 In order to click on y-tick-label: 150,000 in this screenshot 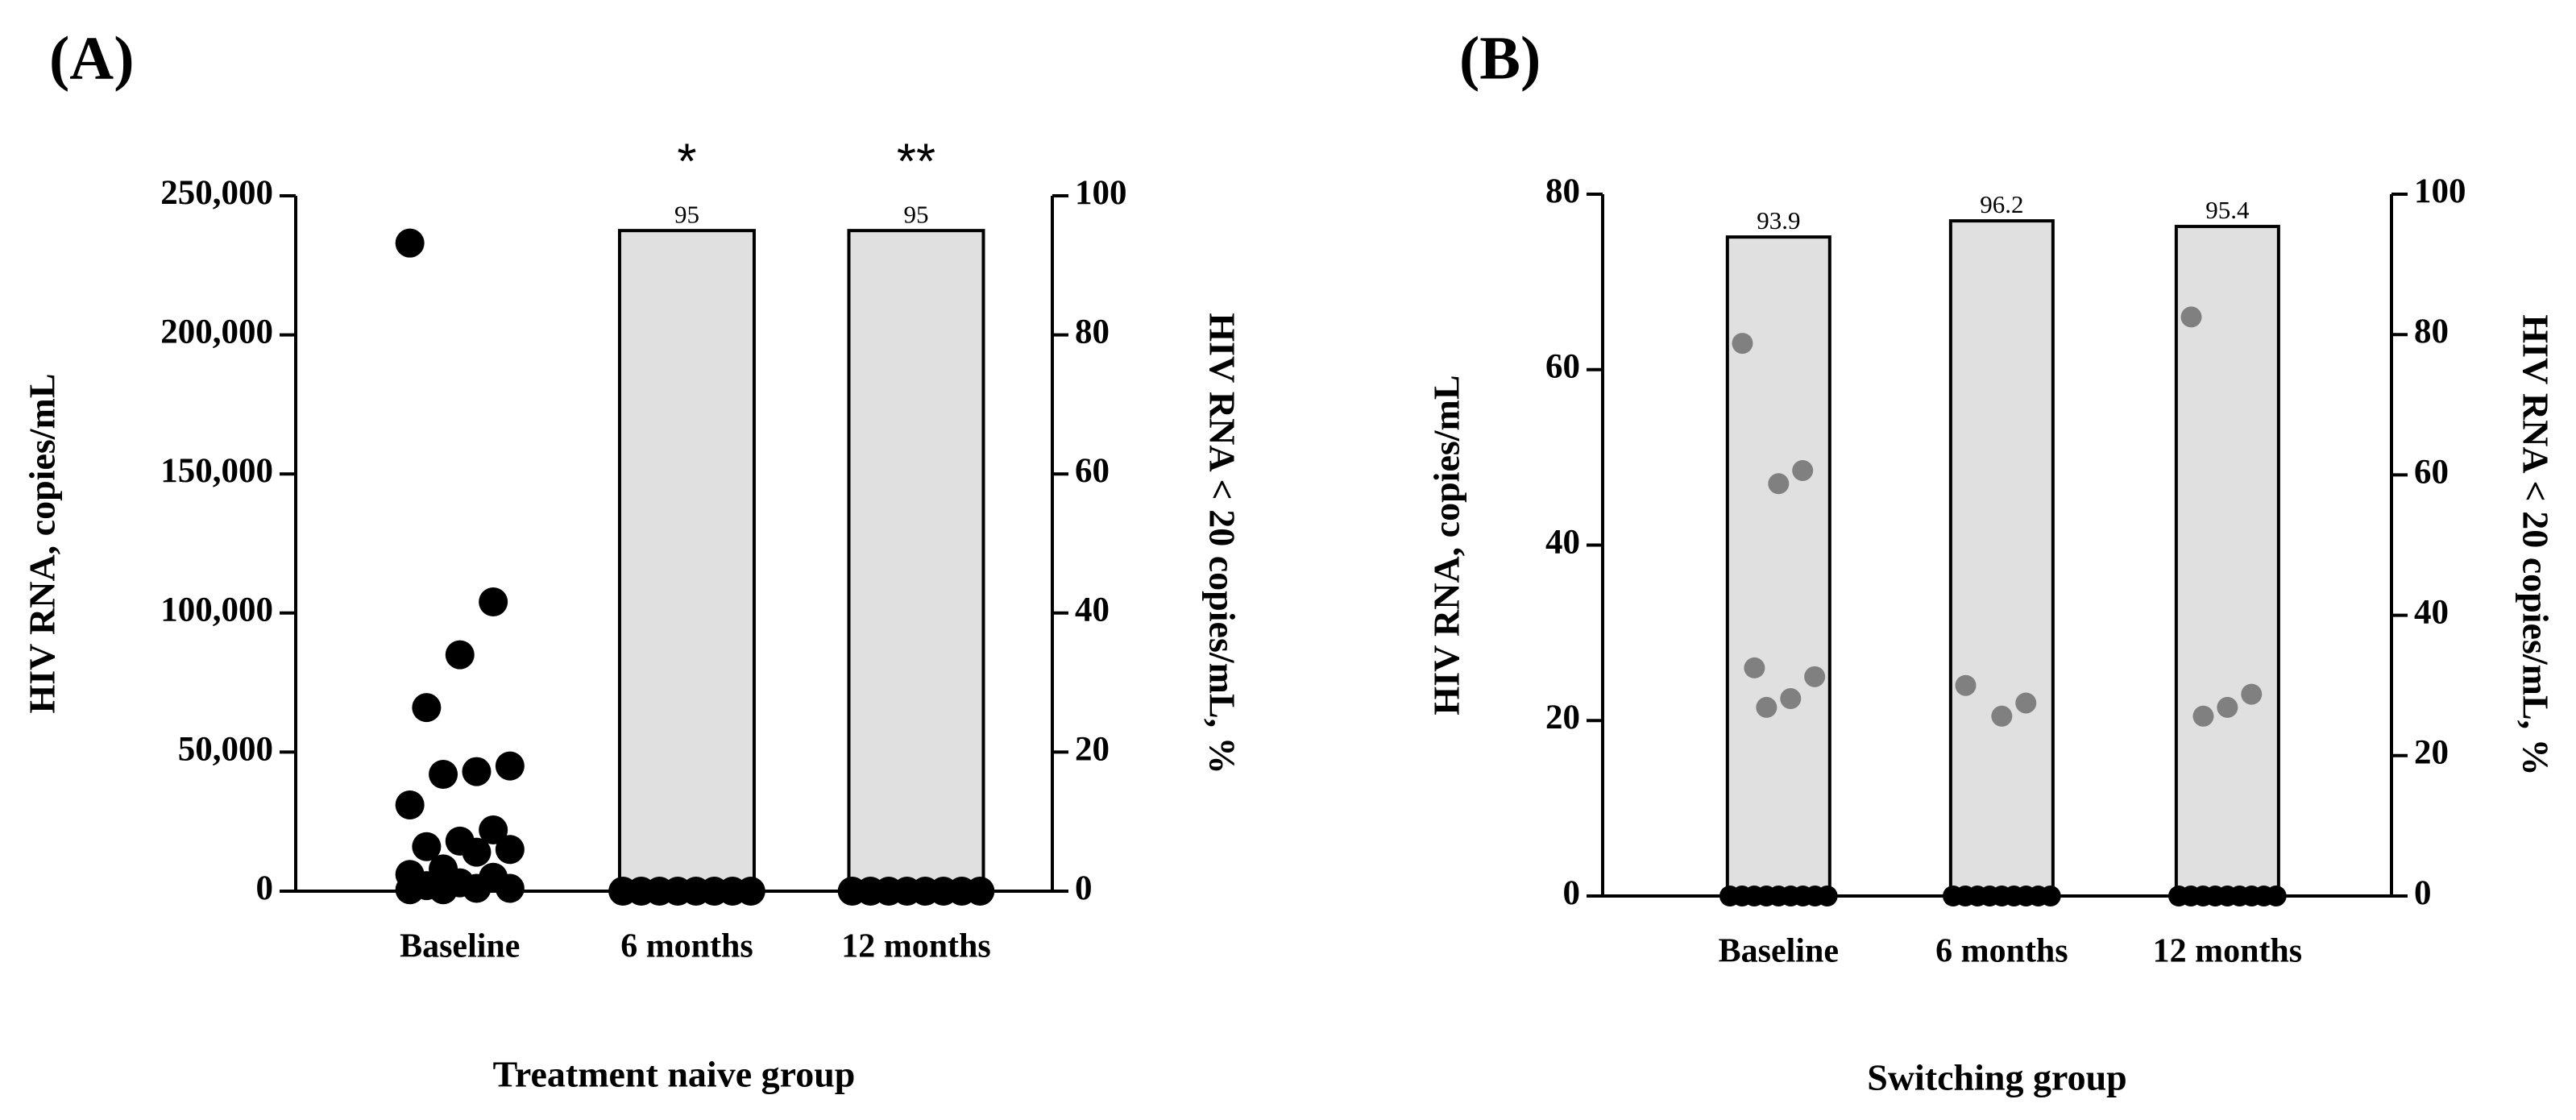, I will do `click(216, 471)`.